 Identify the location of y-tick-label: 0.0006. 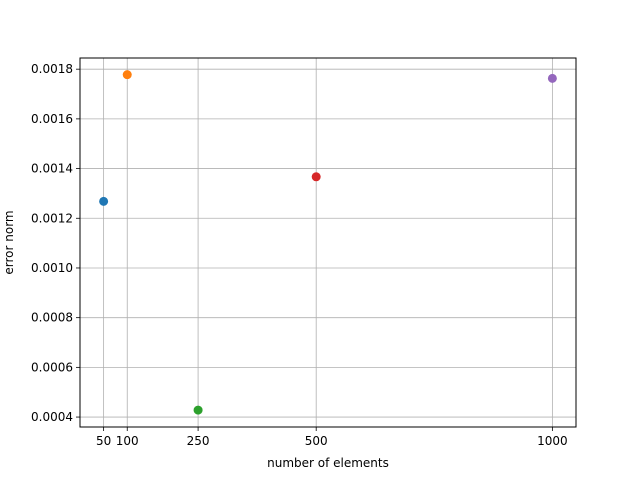
(52, 367).